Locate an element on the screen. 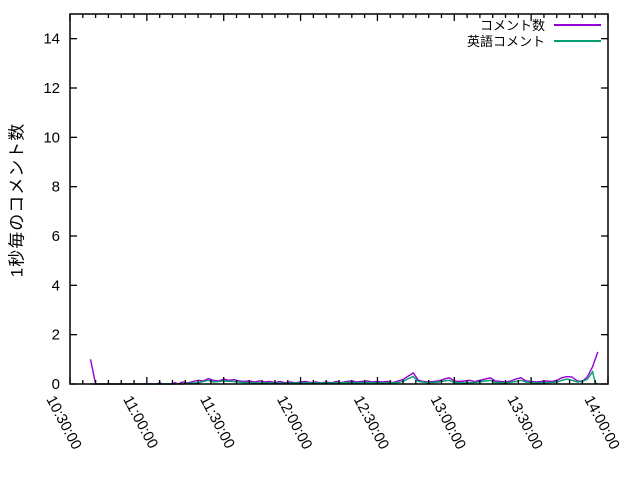 The image size is (640, 480). legend-label-english-comments: 英語コメント is located at coordinates (505, 41).